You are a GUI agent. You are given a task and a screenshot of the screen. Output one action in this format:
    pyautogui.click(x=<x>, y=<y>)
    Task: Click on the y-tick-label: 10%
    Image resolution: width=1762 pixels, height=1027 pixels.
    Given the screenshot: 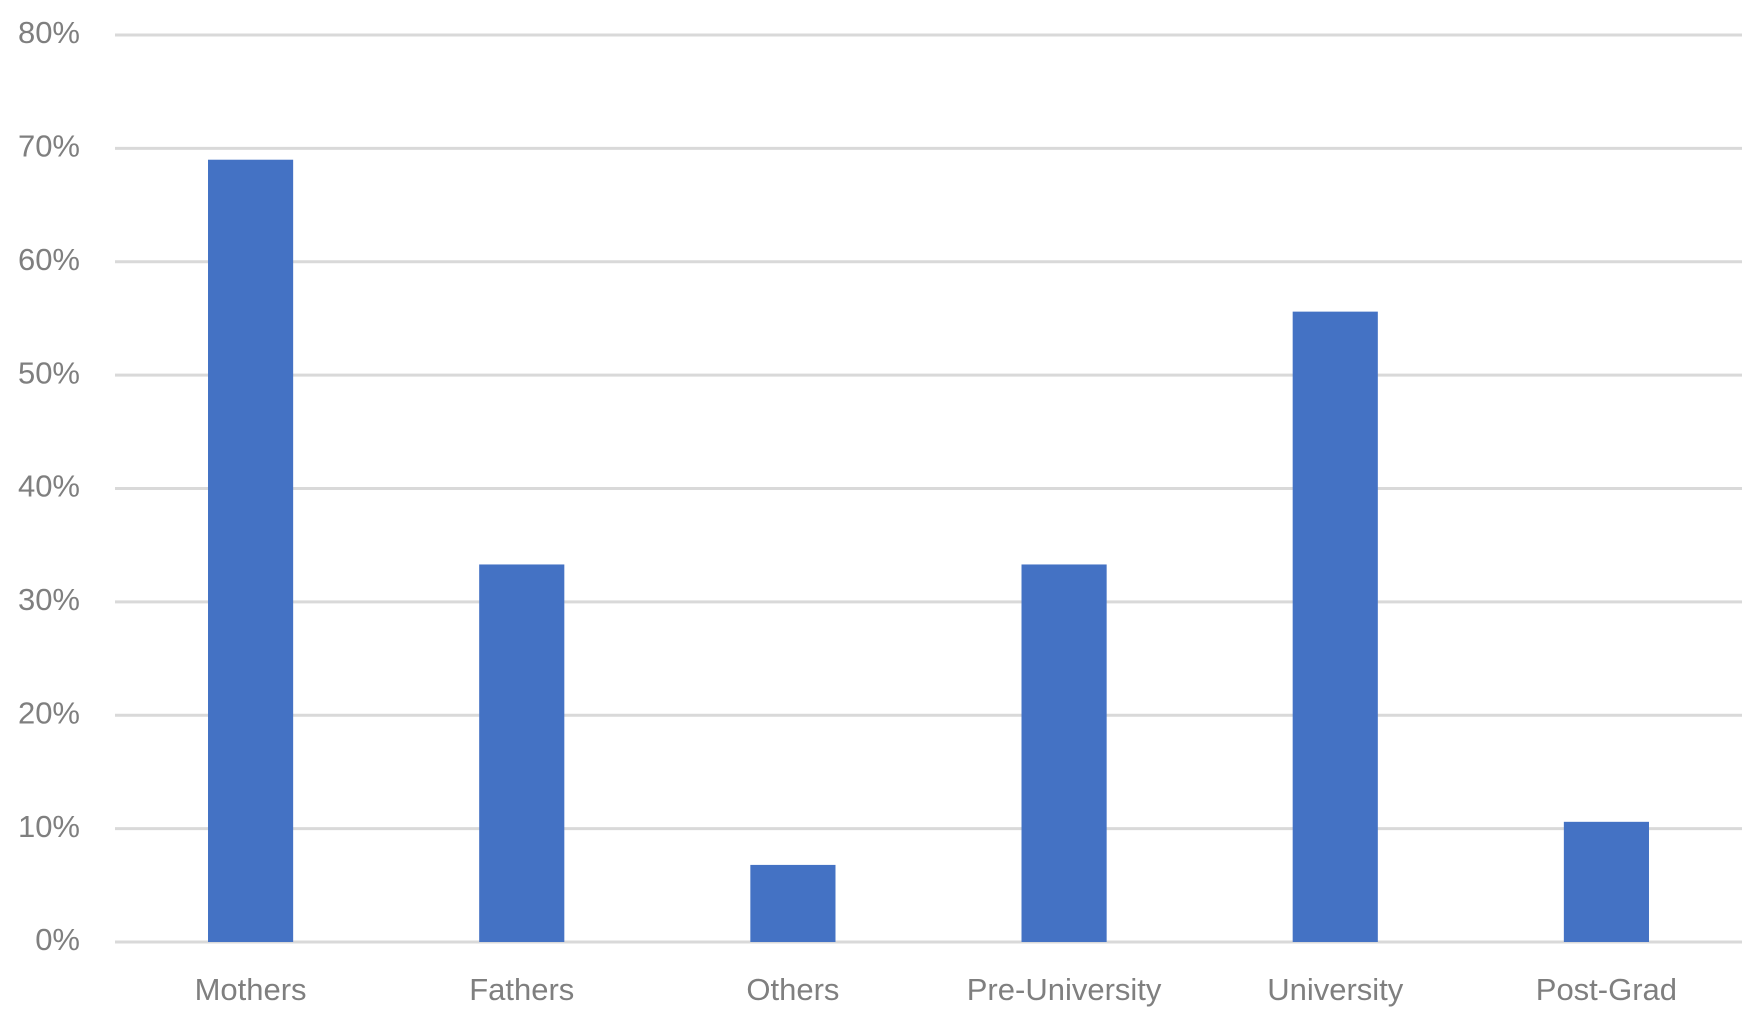 What is the action you would take?
    pyautogui.click(x=49, y=826)
    